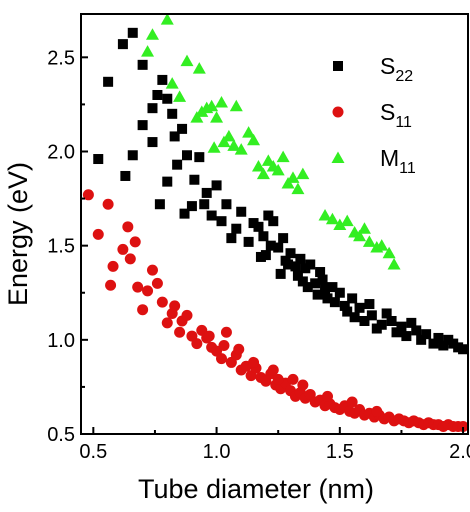 This screenshot has width=470, height=512. Describe the element at coordinates (217, 452) in the screenshot. I see `x-tick-label: 1.0` at that location.